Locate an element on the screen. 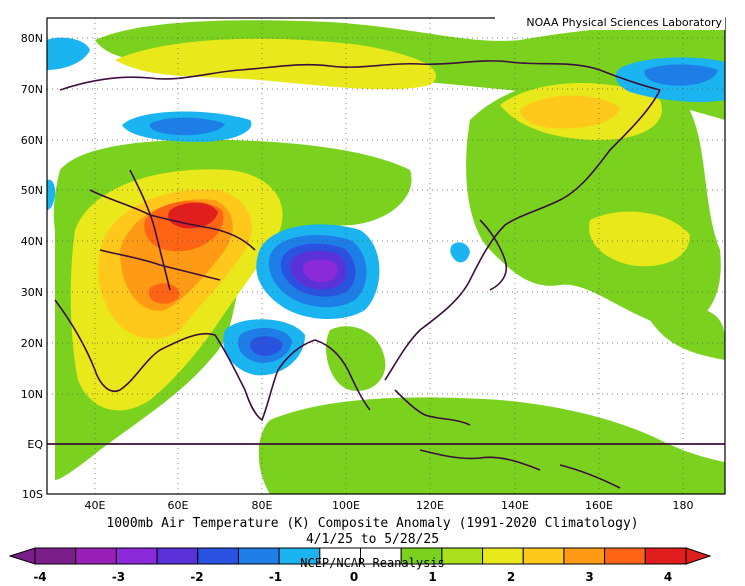 This screenshot has height=586, width=745. warm-region-indochina is located at coordinates (356, 358).